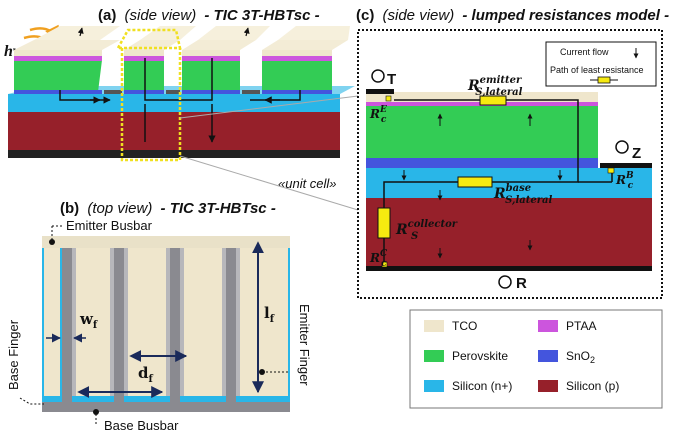 The image size is (678, 434). Describe the element at coordinates (495, 86) in the screenshot. I see `r-emitter-label: Remitter S,lateral` at that location.